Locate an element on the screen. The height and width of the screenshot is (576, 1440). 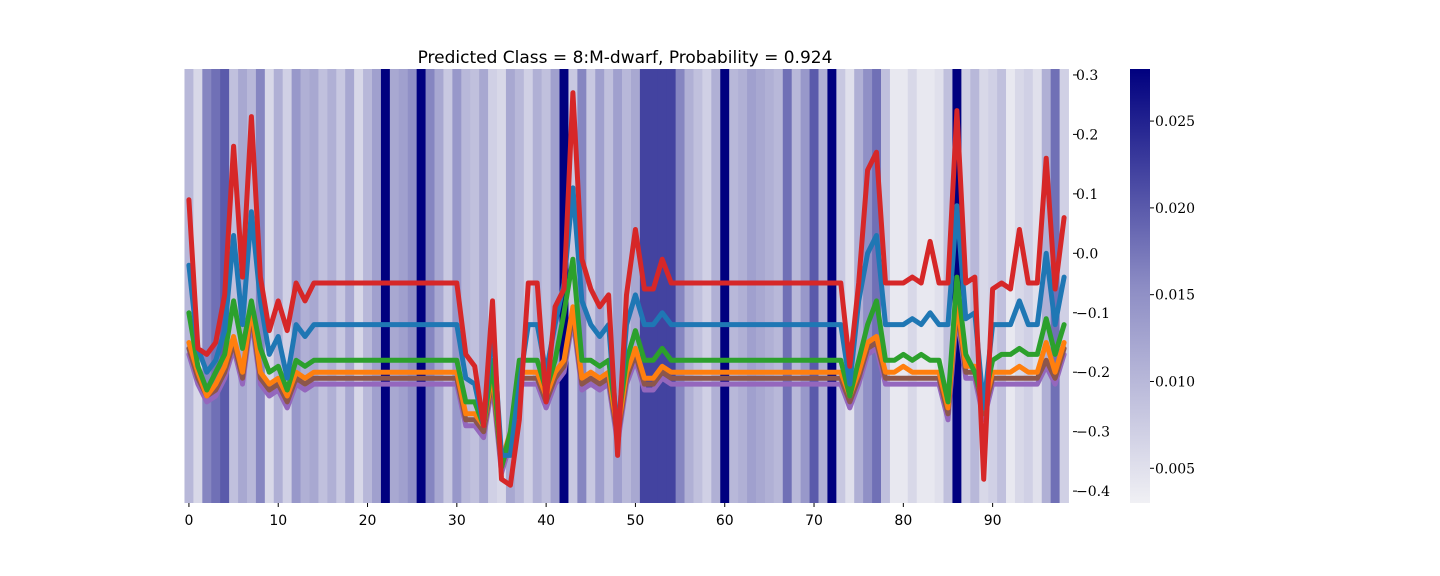
x-tick-label: 60 is located at coordinates (725, 521).